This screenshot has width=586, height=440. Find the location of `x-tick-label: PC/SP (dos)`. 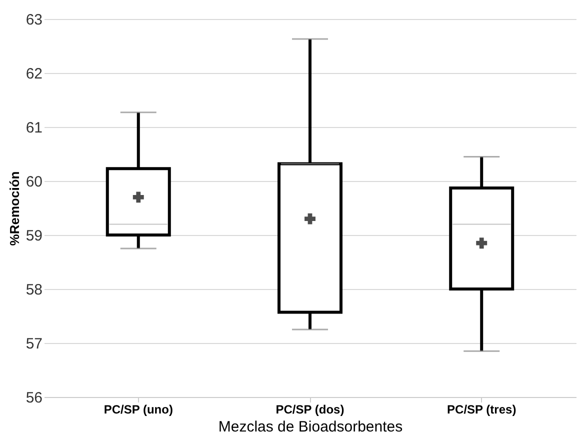

x-tick-label: PC/SP (dos) is located at coordinates (310, 409).